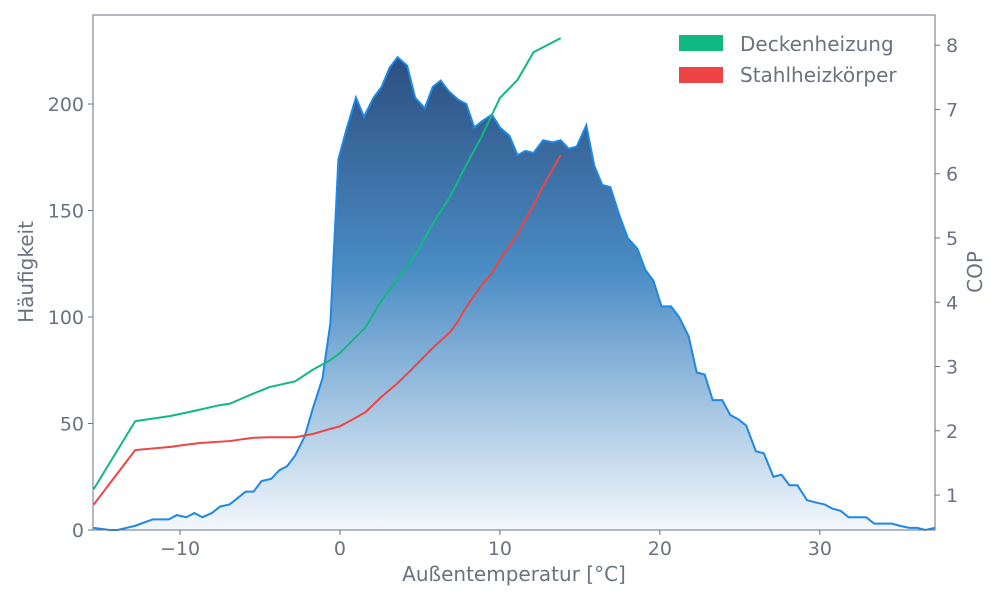 This screenshot has height=604, width=1000. I want to click on legend-swatch-deckenheizung, so click(701, 43).